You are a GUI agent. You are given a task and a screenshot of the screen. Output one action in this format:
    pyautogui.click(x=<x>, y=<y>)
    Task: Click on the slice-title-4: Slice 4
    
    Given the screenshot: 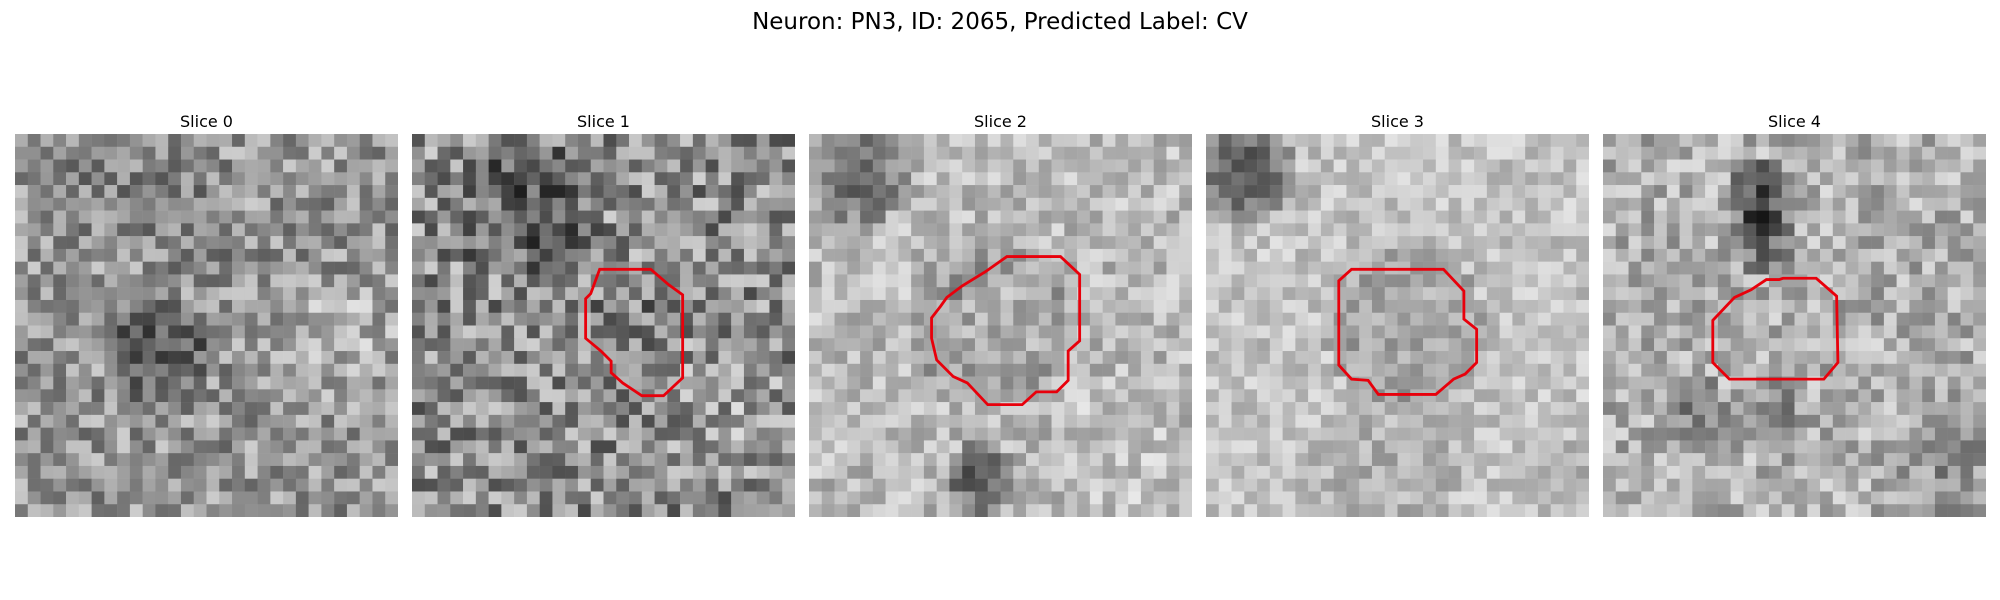 What is the action you would take?
    pyautogui.click(x=1794, y=121)
    